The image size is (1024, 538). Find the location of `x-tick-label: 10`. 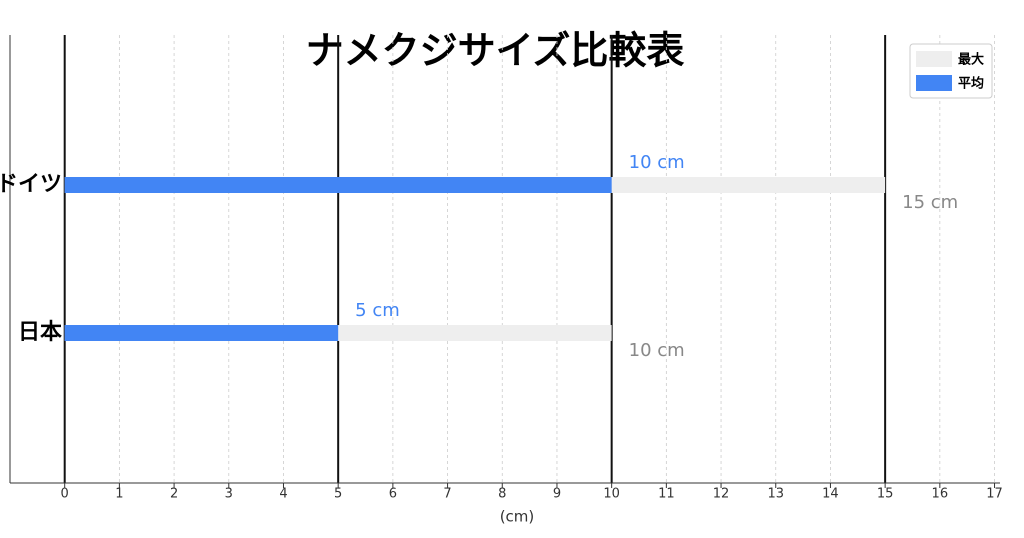

x-tick-label: 10 is located at coordinates (611, 494).